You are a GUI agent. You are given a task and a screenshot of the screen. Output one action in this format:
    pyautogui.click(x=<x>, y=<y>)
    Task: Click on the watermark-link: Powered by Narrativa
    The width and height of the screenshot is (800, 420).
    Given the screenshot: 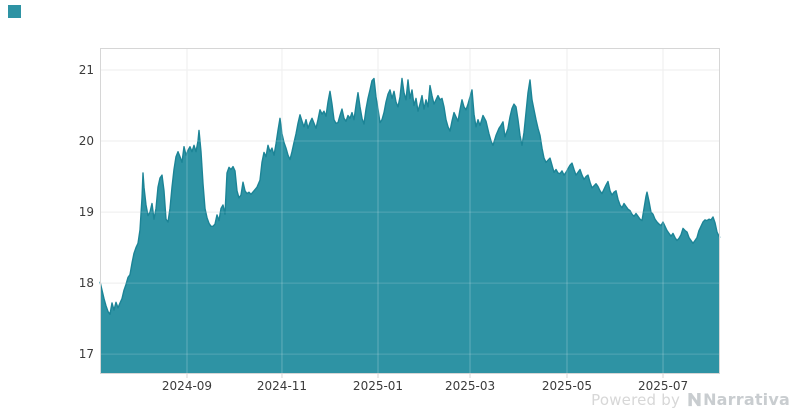 What is the action you would take?
    pyautogui.click(x=690, y=399)
    